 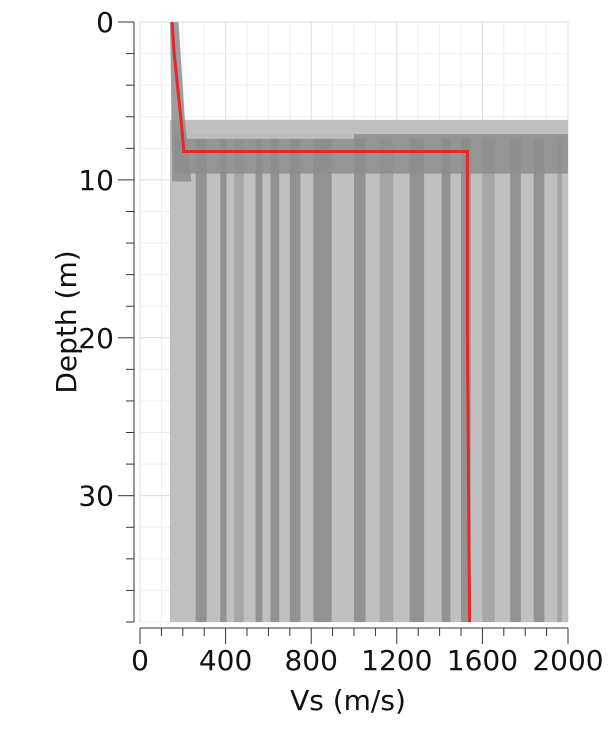 I want to click on ensemble-interface-band, so click(x=371, y=154).